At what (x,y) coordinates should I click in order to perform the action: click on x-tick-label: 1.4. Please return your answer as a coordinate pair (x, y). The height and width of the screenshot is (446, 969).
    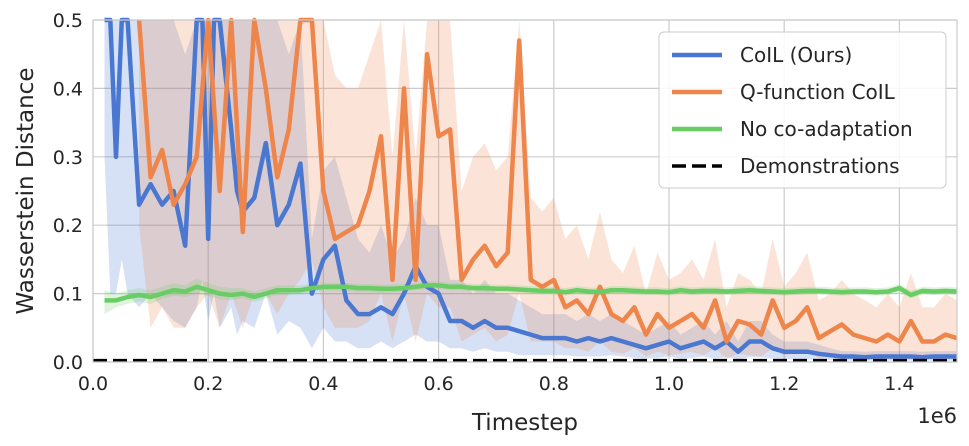
    Looking at the image, I should click on (899, 384).